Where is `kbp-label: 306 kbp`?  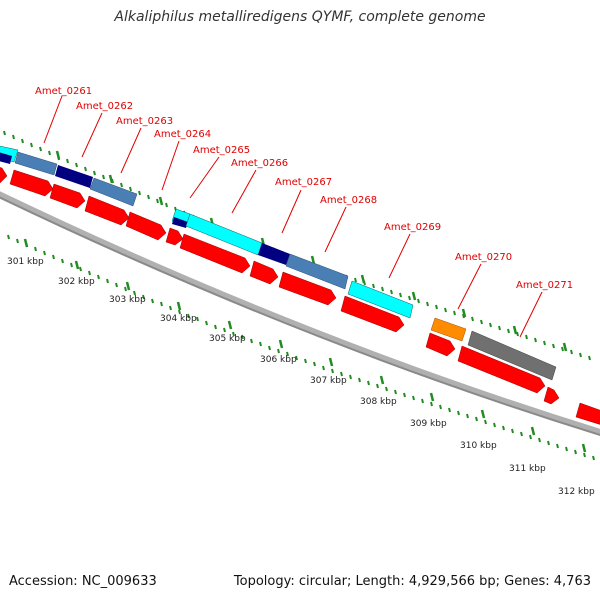
kbp-label: 306 kbp is located at coordinates (278, 360).